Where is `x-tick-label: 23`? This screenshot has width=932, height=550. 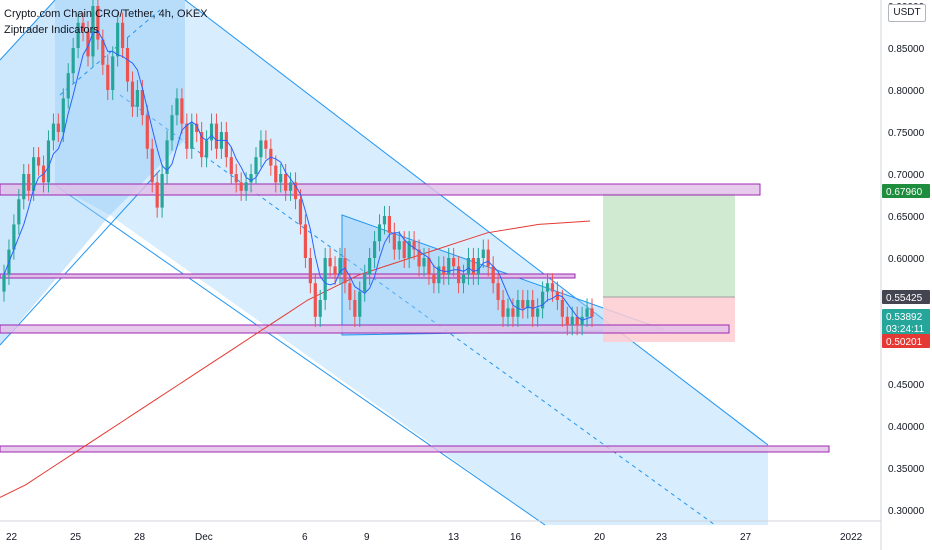
x-tick-label: 23 is located at coordinates (662, 537).